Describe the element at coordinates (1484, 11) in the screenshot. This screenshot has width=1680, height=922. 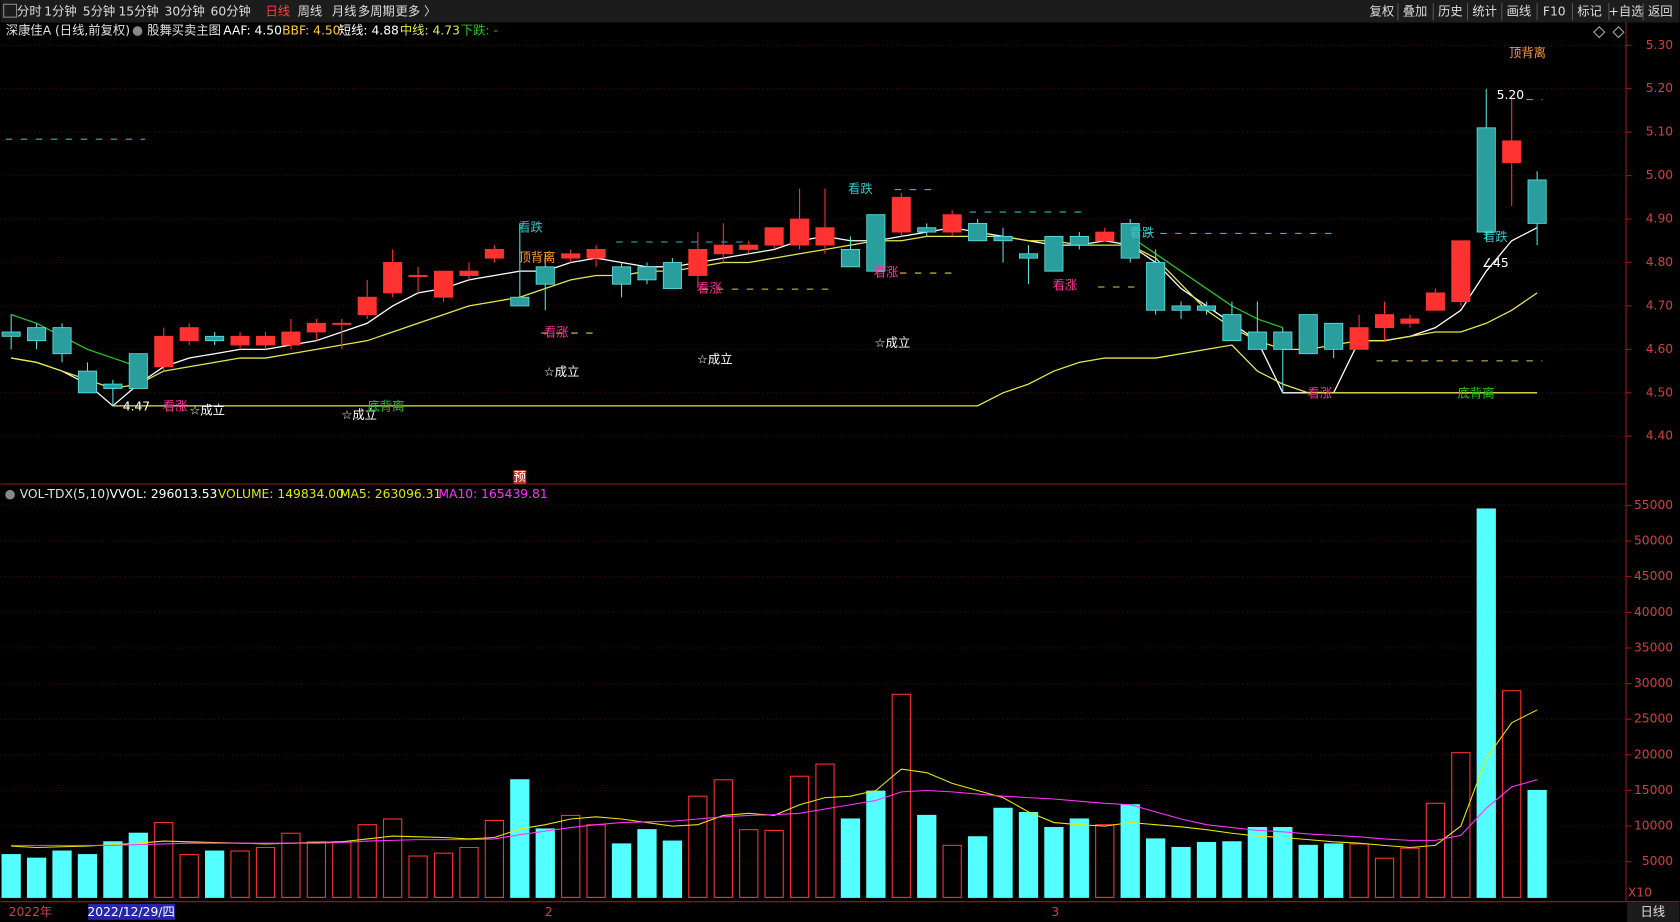
I see `toolbar-button: 统计` at that location.